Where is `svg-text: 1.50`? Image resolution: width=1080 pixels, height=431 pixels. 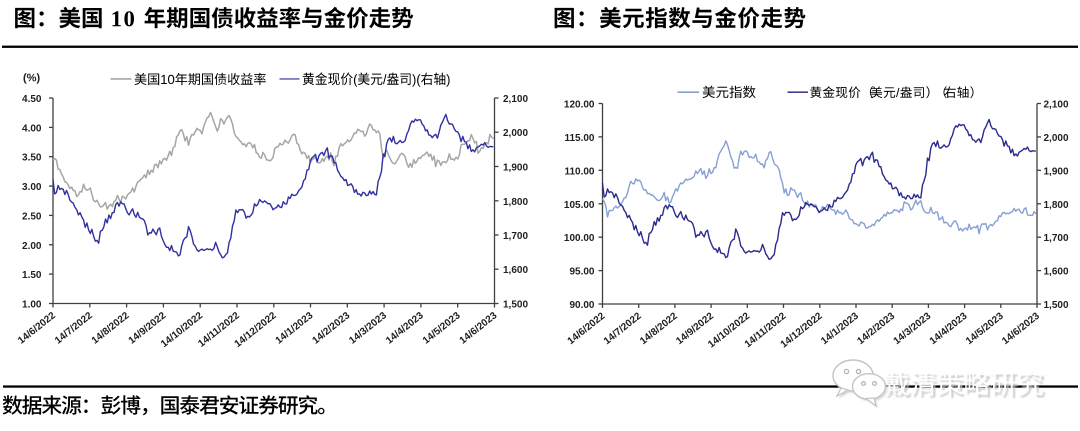 svg-text: 1.50 is located at coordinates (32, 275).